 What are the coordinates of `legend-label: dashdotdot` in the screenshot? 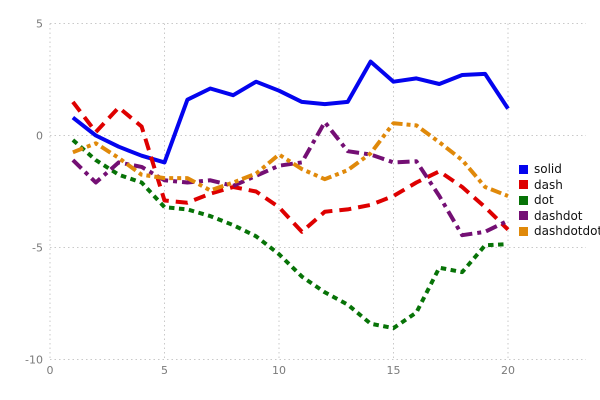 It's located at (567, 231).